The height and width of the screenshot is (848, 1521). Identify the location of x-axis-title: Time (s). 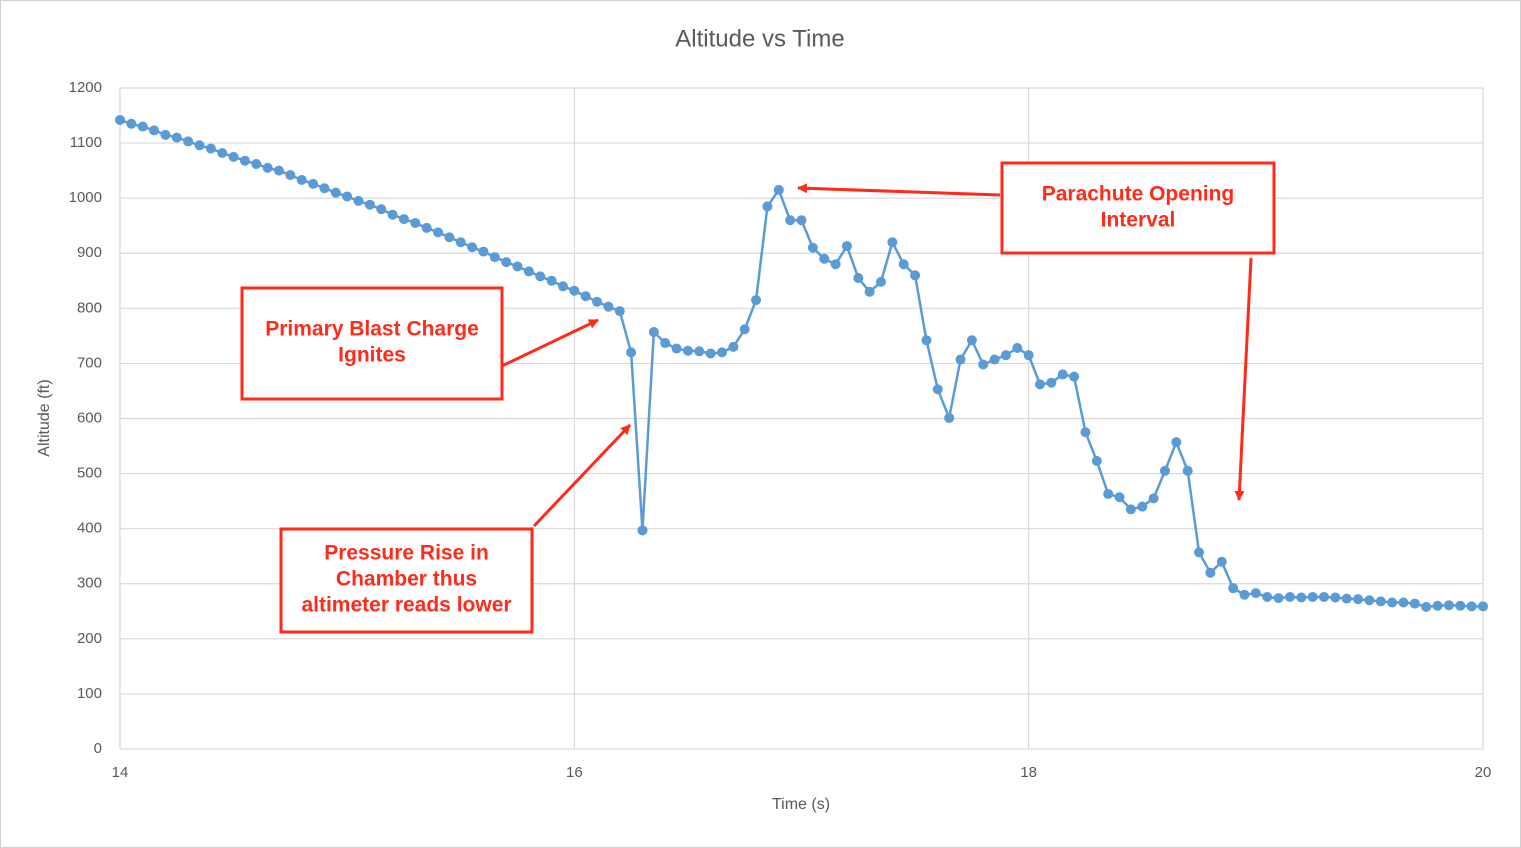
(801, 804).